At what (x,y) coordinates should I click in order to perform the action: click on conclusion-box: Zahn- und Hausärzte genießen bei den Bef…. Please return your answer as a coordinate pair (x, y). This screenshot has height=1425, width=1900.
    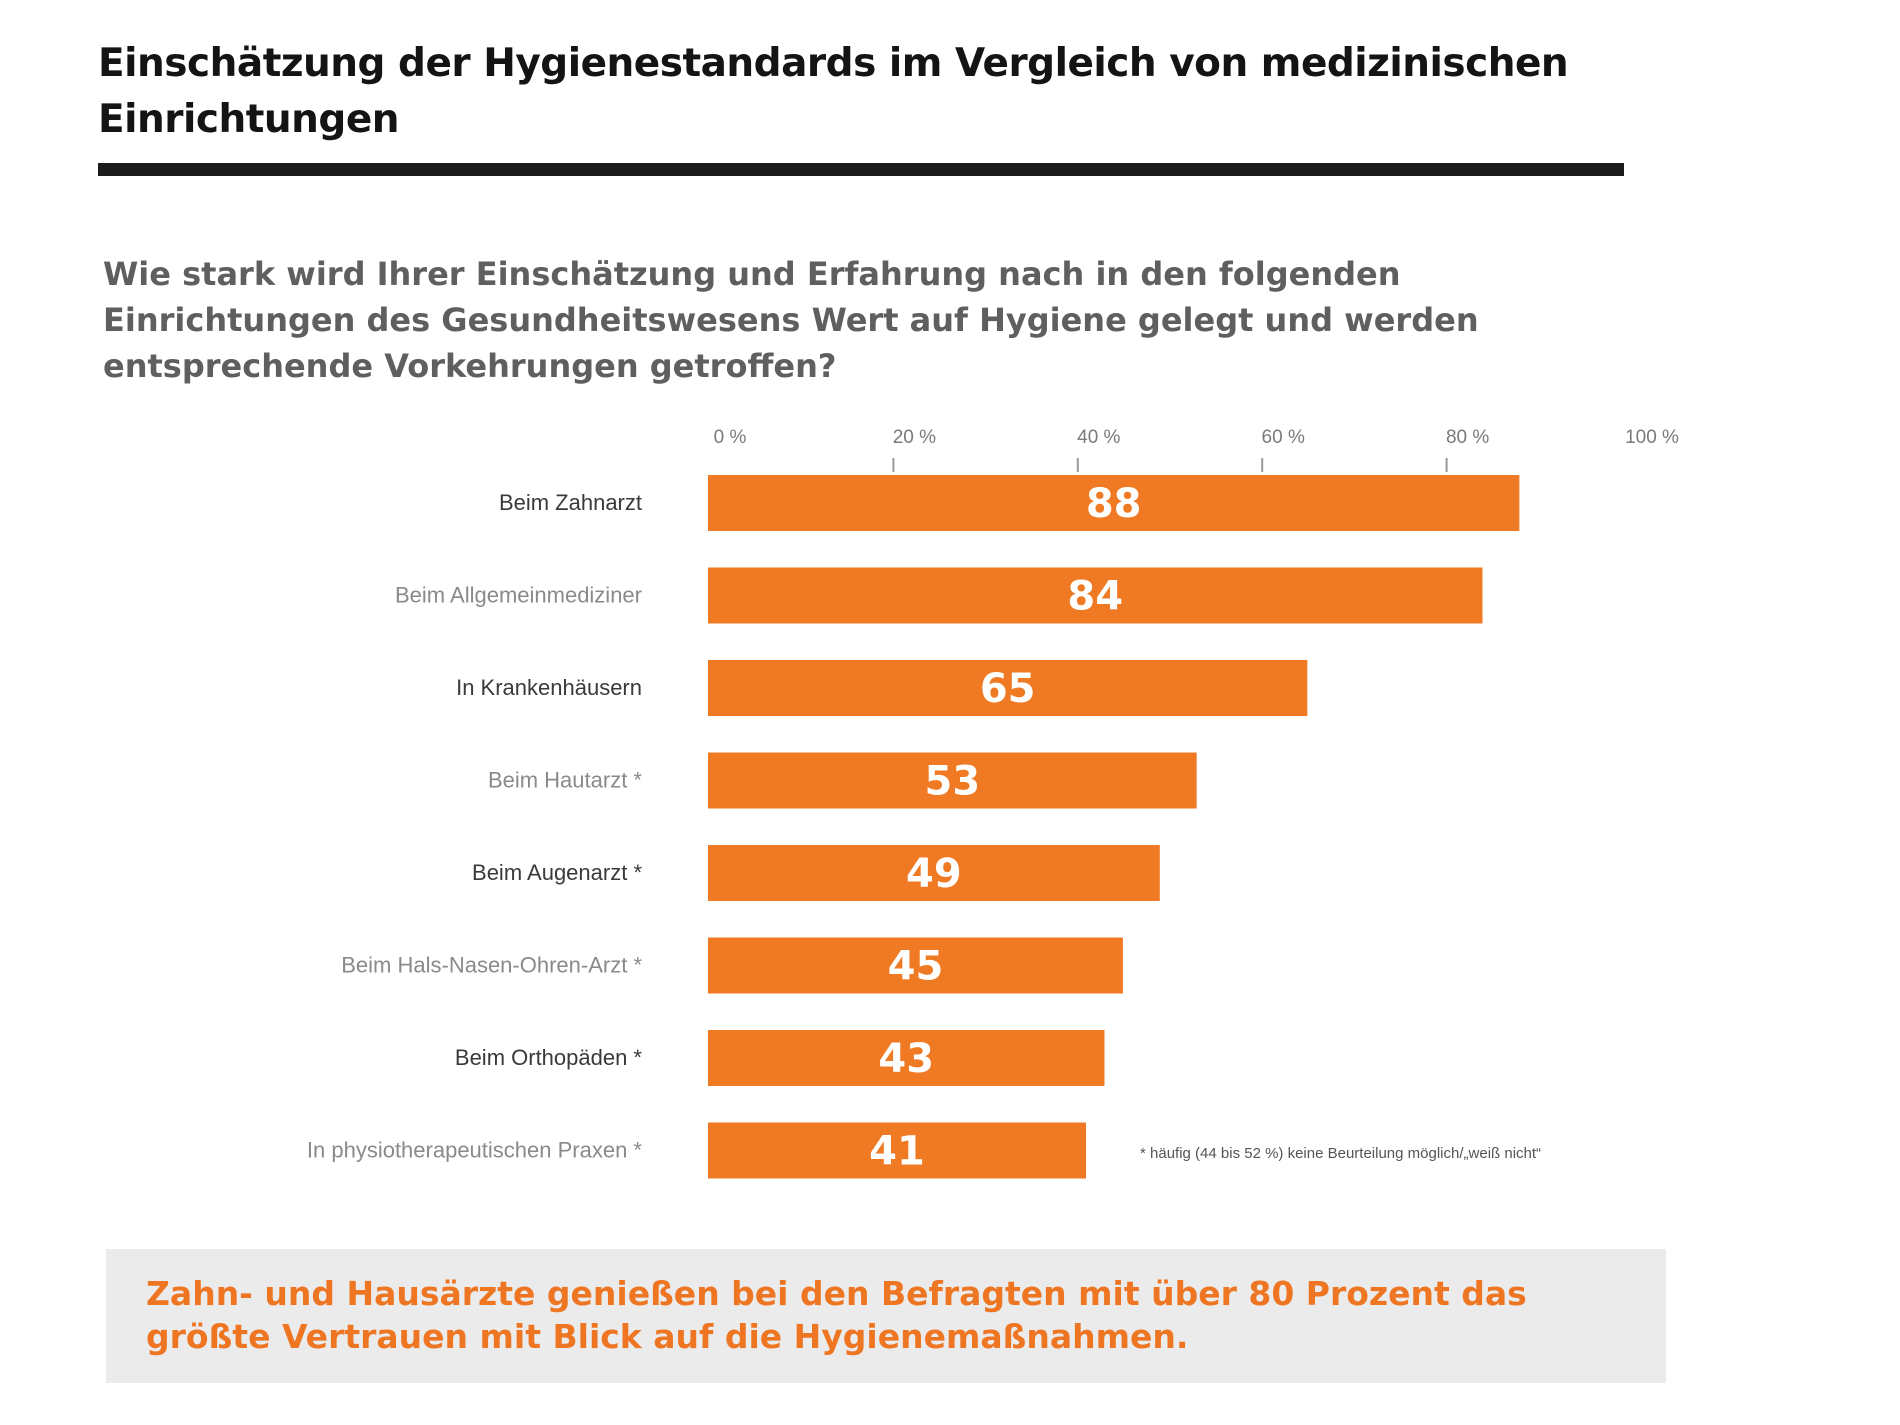
    Looking at the image, I should click on (886, 1316).